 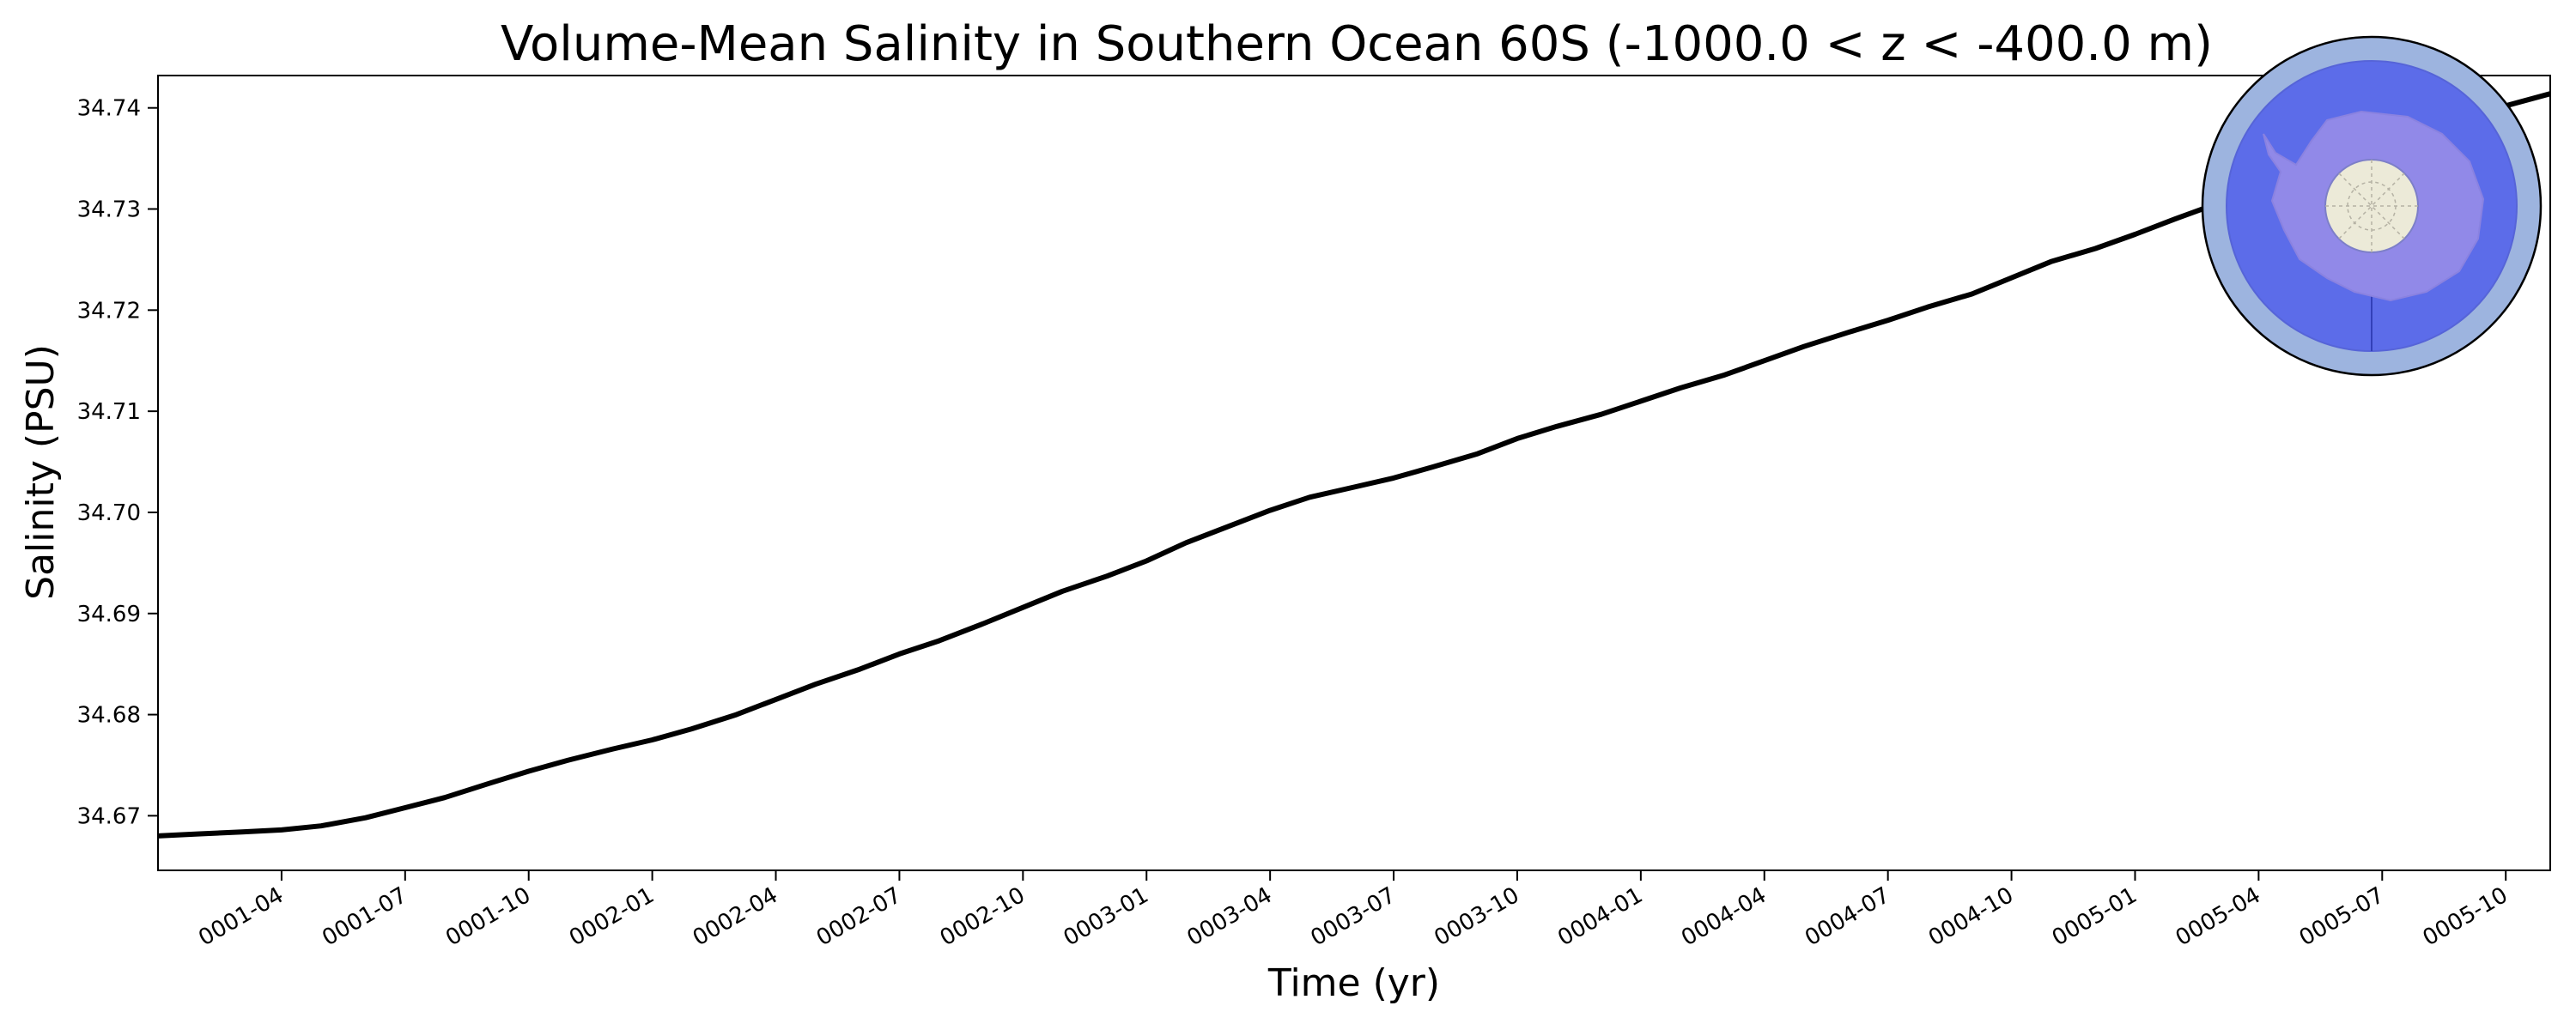 I want to click on x-tick-label: 0001-07, so click(x=365, y=916).